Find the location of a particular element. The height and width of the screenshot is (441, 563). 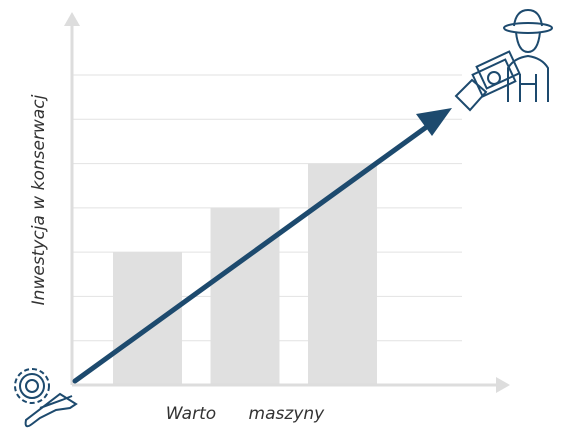

trend-arrowhead is located at coordinates (434, 122).